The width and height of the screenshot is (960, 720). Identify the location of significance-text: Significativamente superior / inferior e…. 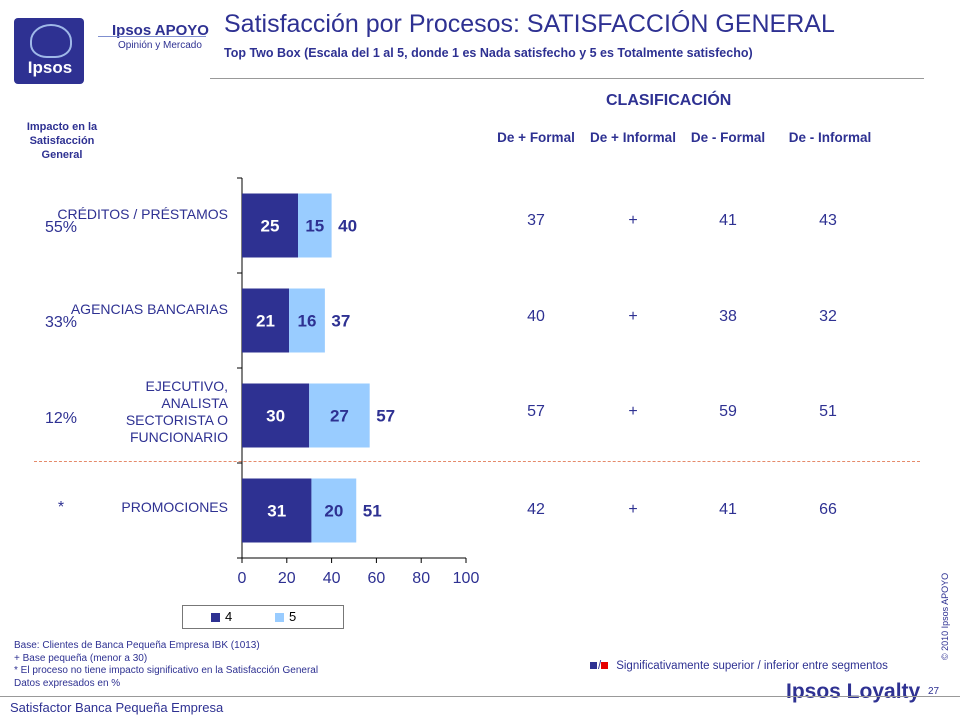
(752, 666).